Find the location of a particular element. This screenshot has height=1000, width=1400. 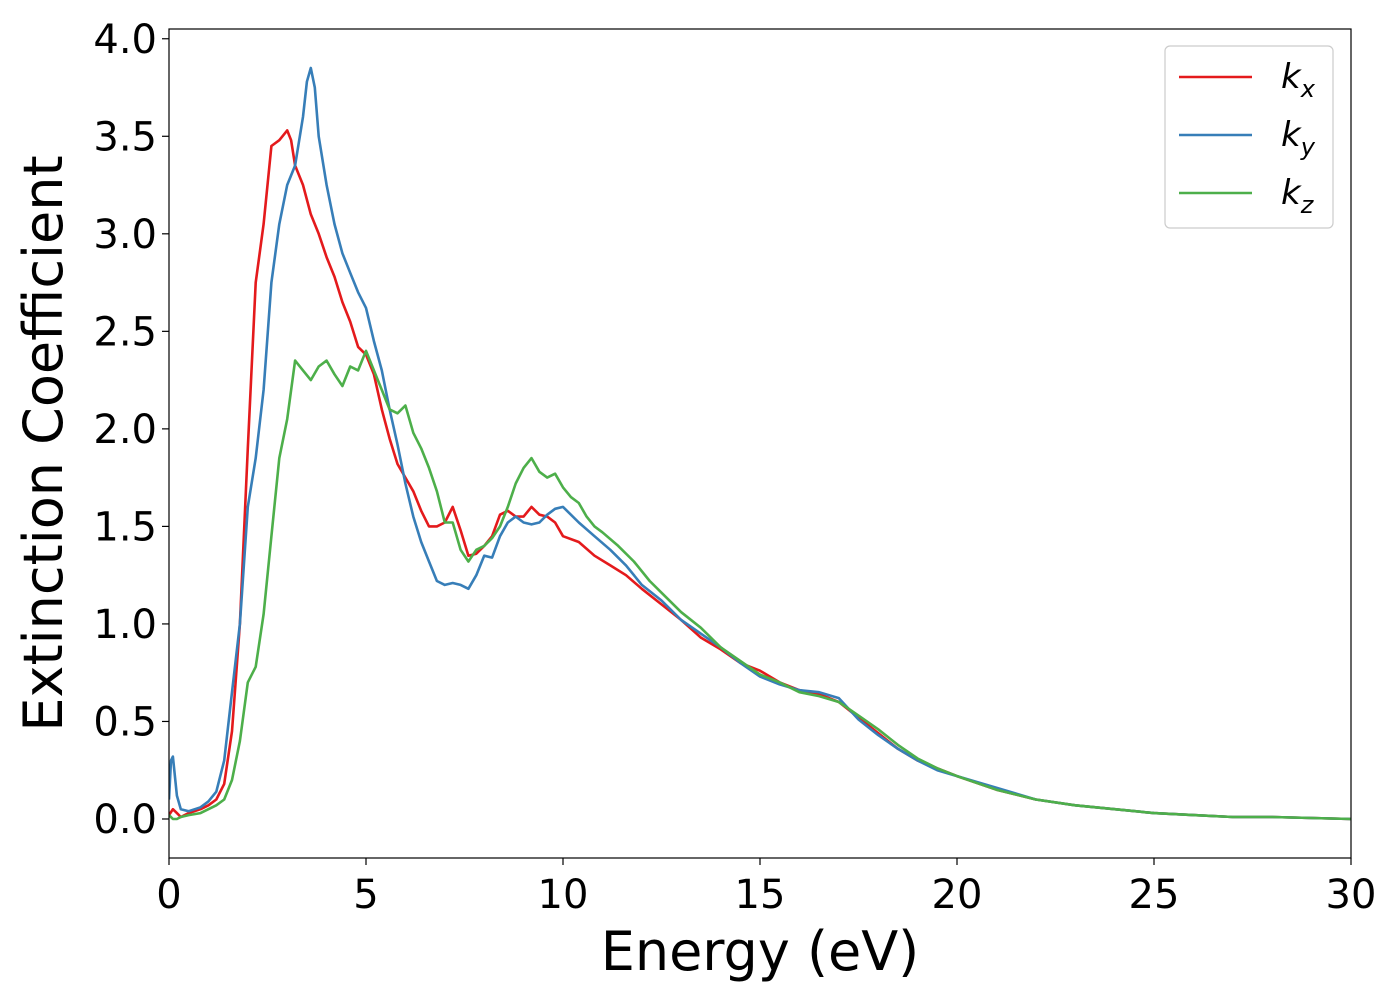

legend-box is located at coordinates (1249, 137).